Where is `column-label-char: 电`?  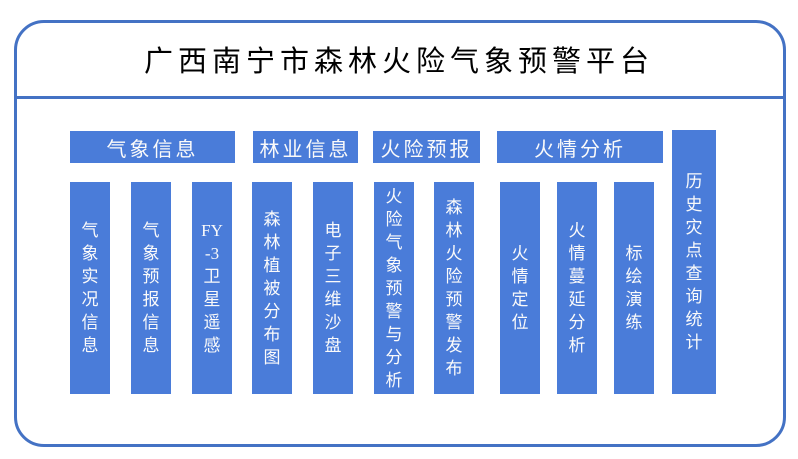
column-label-char: 电 is located at coordinates (333, 230).